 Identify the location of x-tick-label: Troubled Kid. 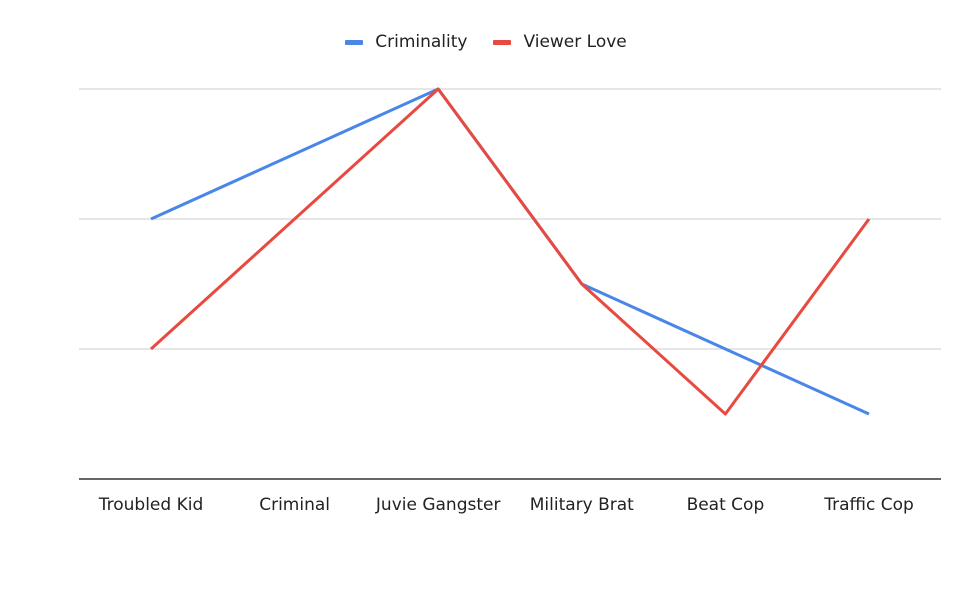
(151, 505).